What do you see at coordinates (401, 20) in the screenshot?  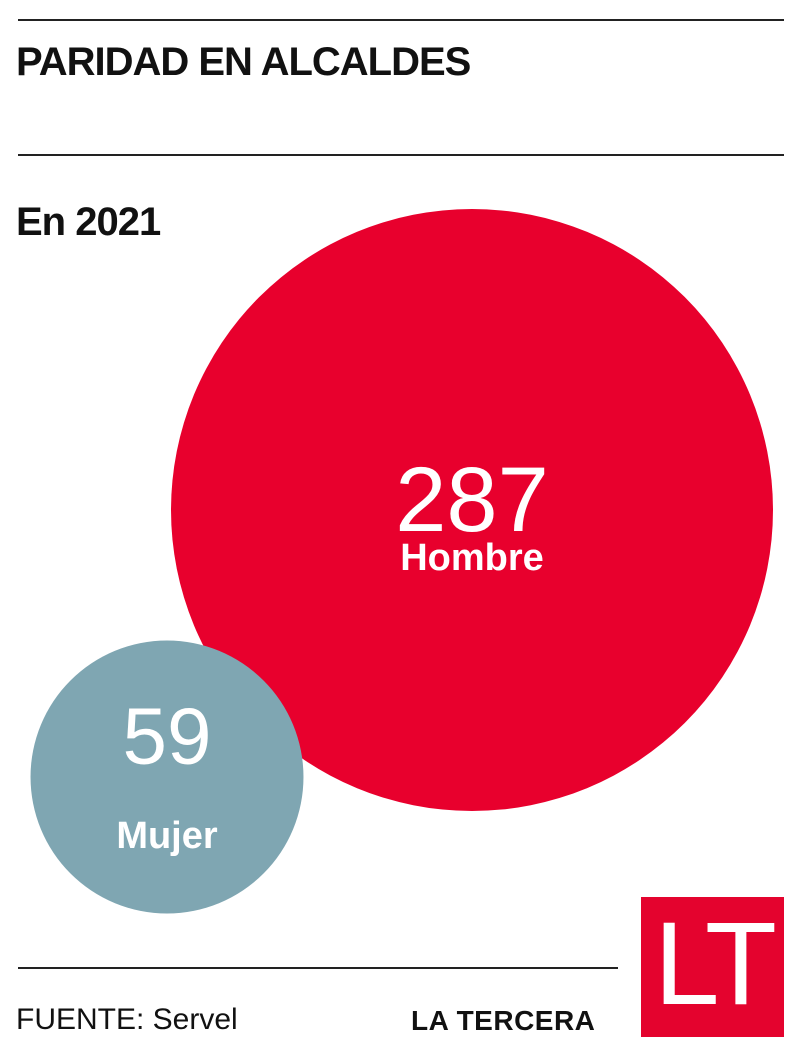 I see `top-rule` at bounding box center [401, 20].